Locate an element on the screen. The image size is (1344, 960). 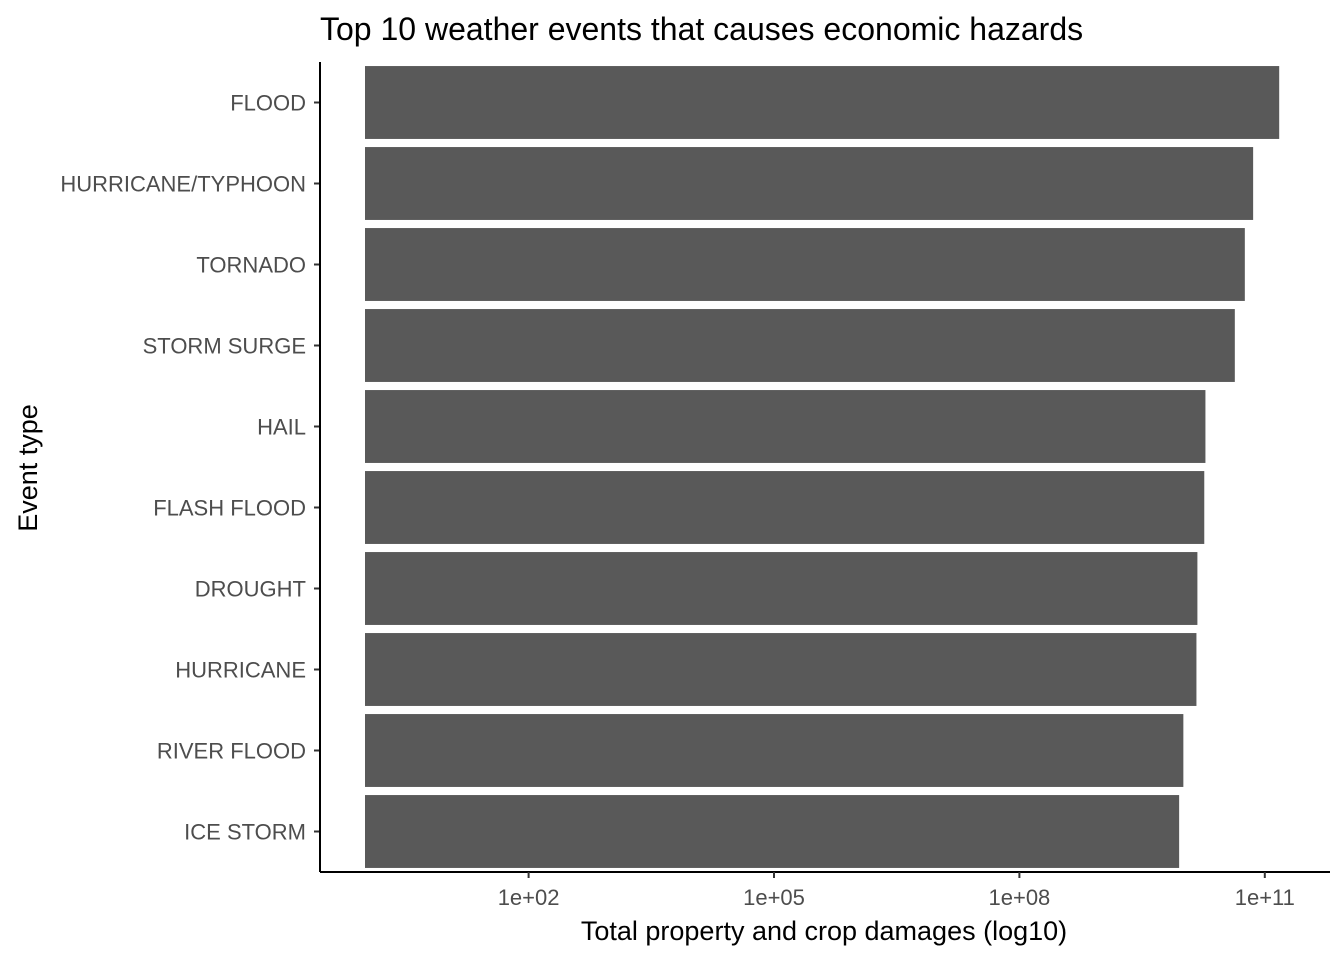
y-axis-title: Event type is located at coordinates (28, 468).